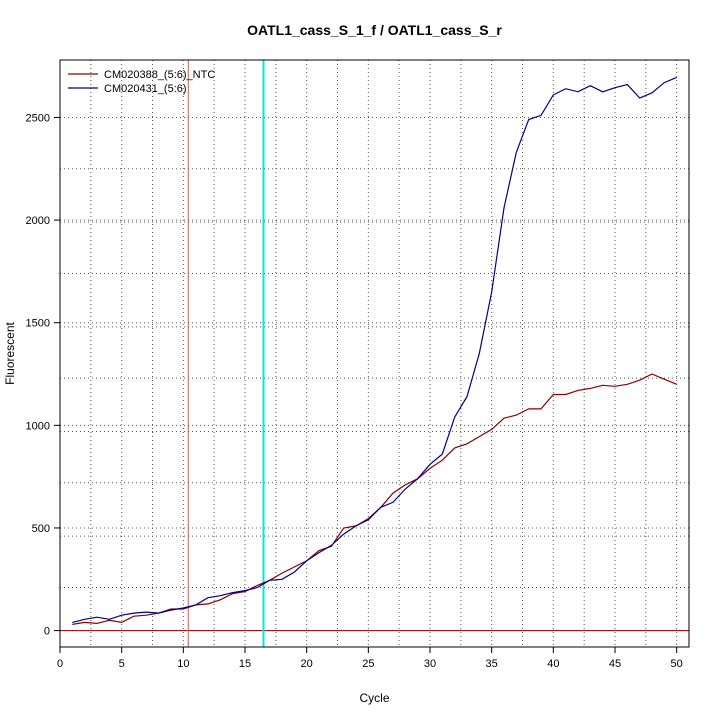  I want to click on chart-title: OATL1_cass_S_1_f / OATL1_cass_S_r, so click(374, 30).